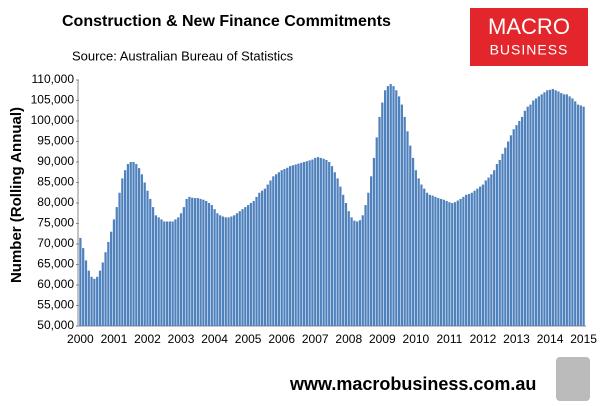  What do you see at coordinates (281, 339) in the screenshot?
I see `x-tick-label: 2006` at bounding box center [281, 339].